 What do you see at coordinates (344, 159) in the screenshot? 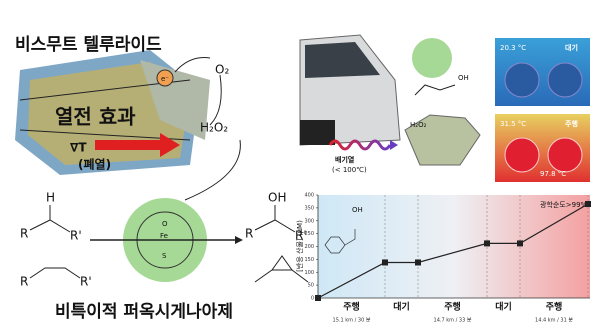
I see `exhaust-heat: 배기열` at bounding box center [344, 159].